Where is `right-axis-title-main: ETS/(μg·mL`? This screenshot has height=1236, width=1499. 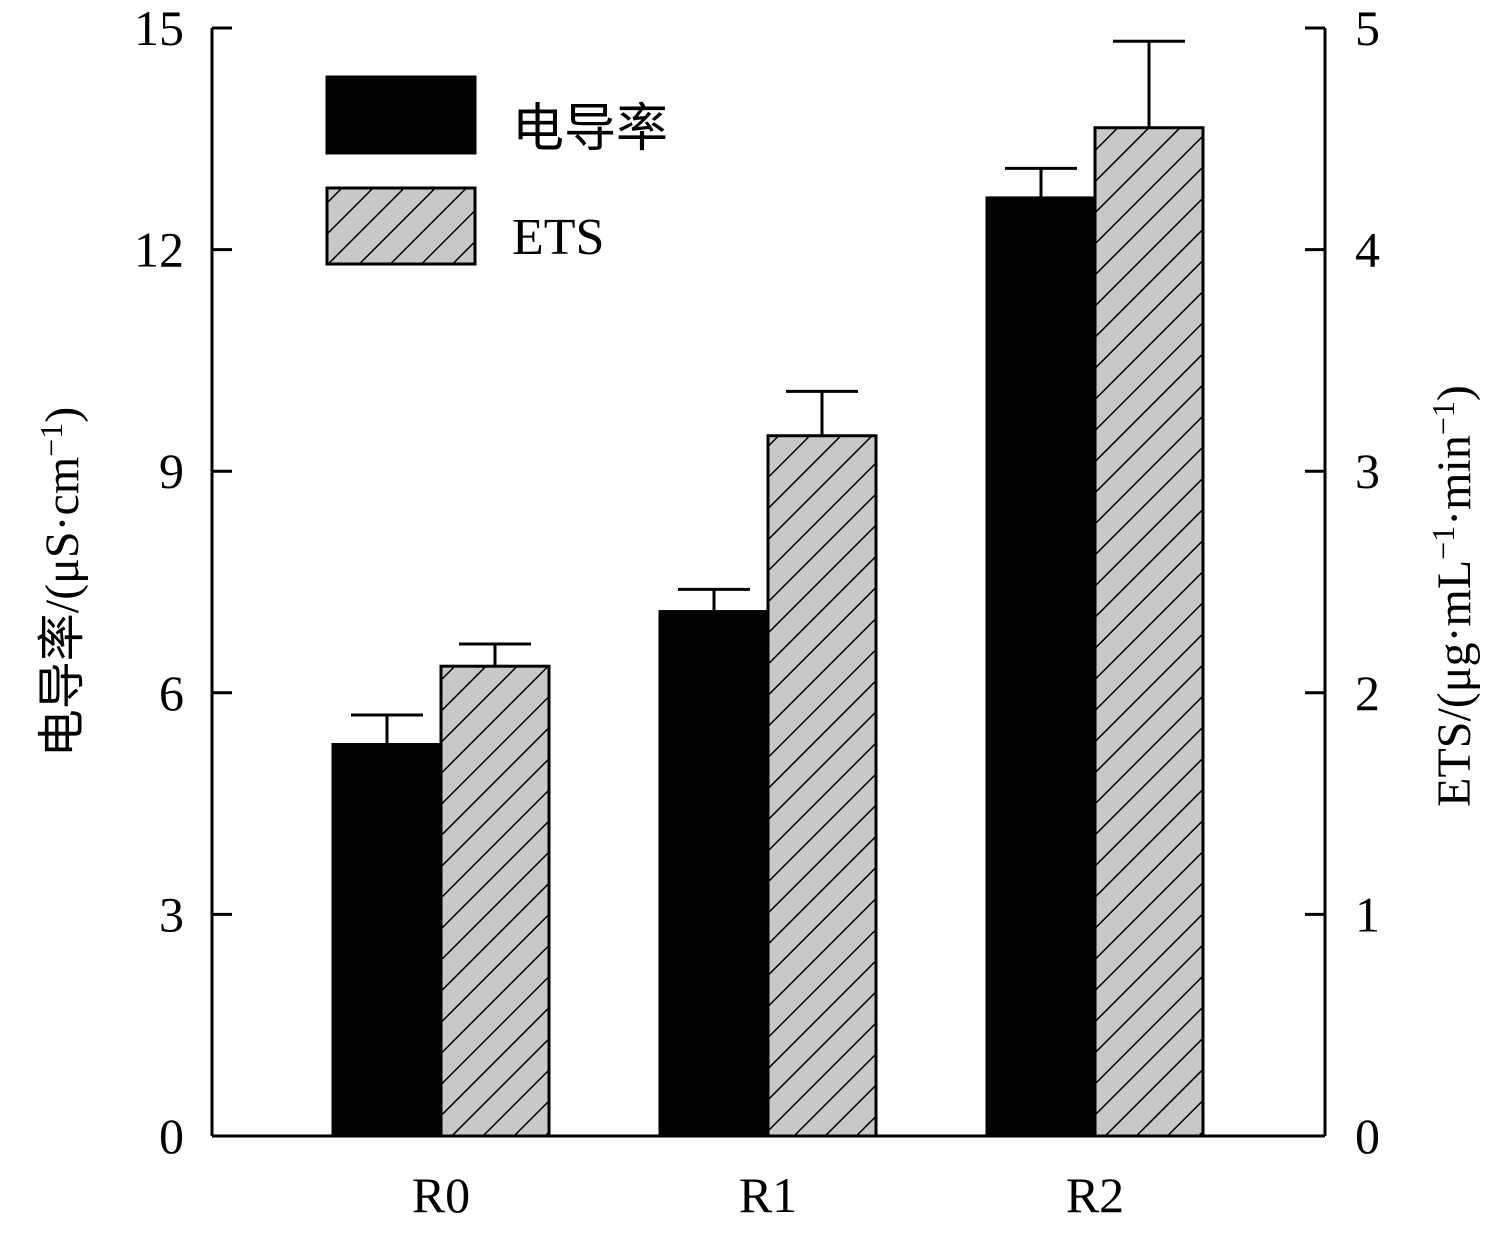 right-axis-title-main: ETS/(μg·mL is located at coordinates (1454, 683).